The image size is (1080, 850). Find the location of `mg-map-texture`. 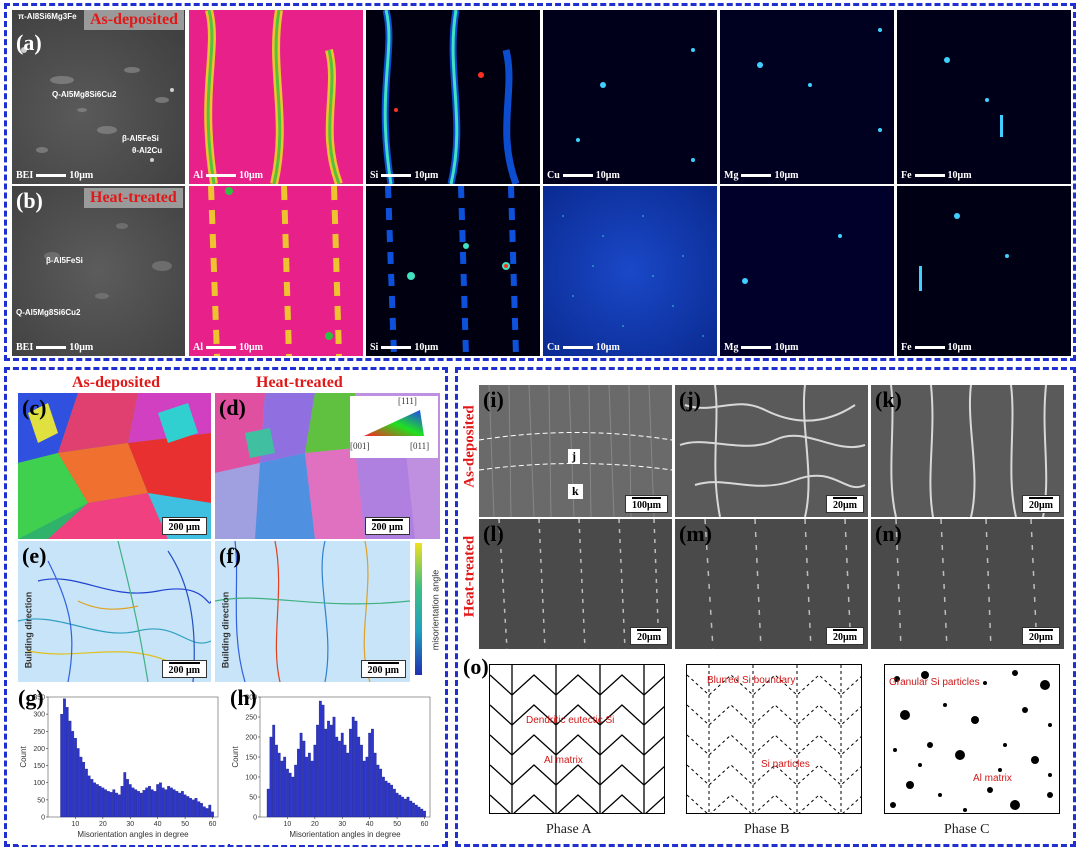

mg-map-texture is located at coordinates (819, 80).